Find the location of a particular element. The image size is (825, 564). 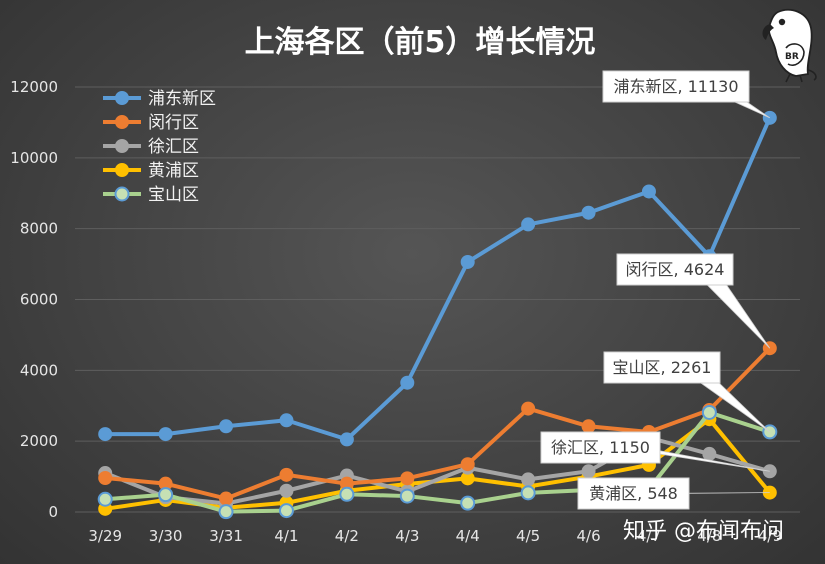

legend-label: 宝山区 is located at coordinates (173, 195).